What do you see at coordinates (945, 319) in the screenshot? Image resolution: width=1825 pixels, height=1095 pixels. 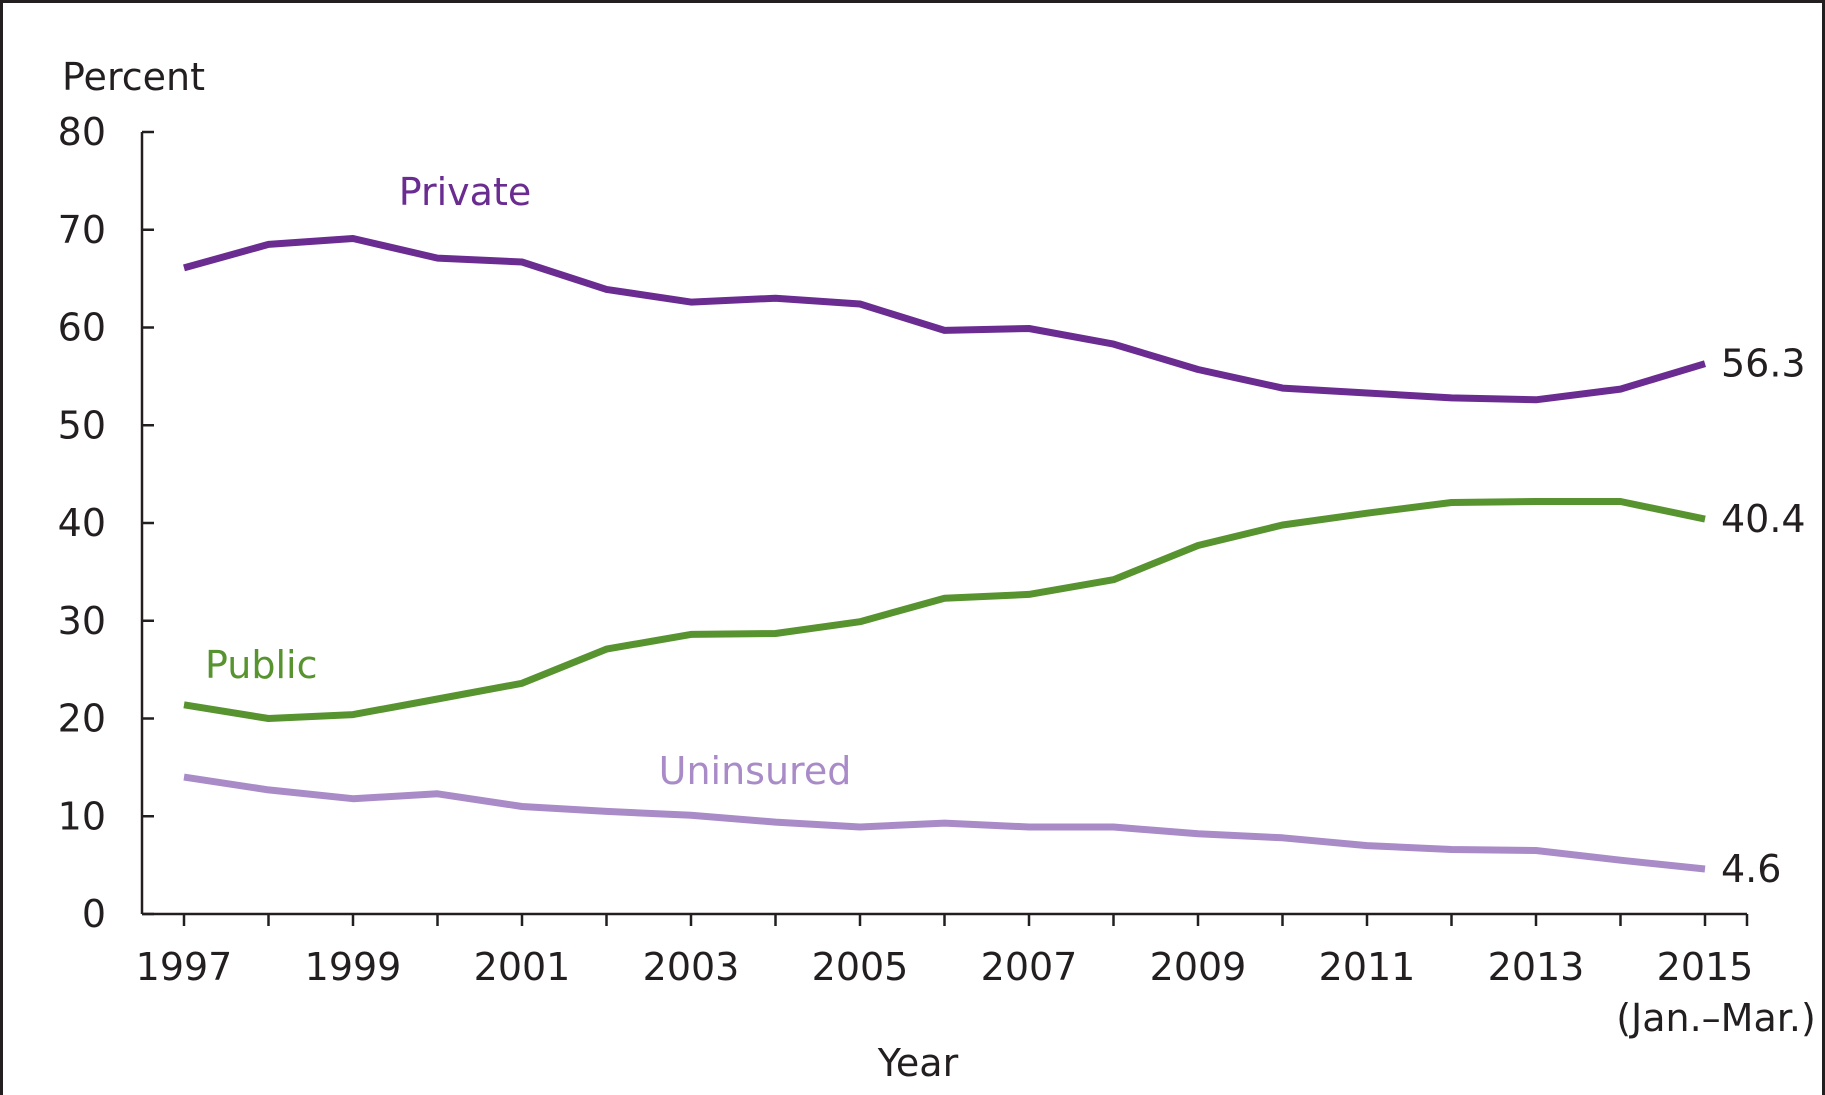 I see `series-line-private` at bounding box center [945, 319].